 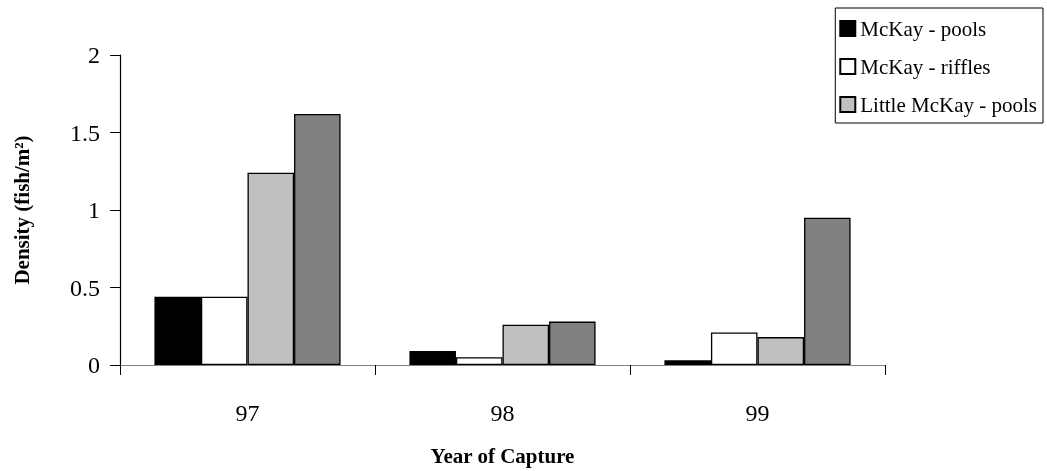 I want to click on y-tick-label: 0.5, so click(x=85, y=287).